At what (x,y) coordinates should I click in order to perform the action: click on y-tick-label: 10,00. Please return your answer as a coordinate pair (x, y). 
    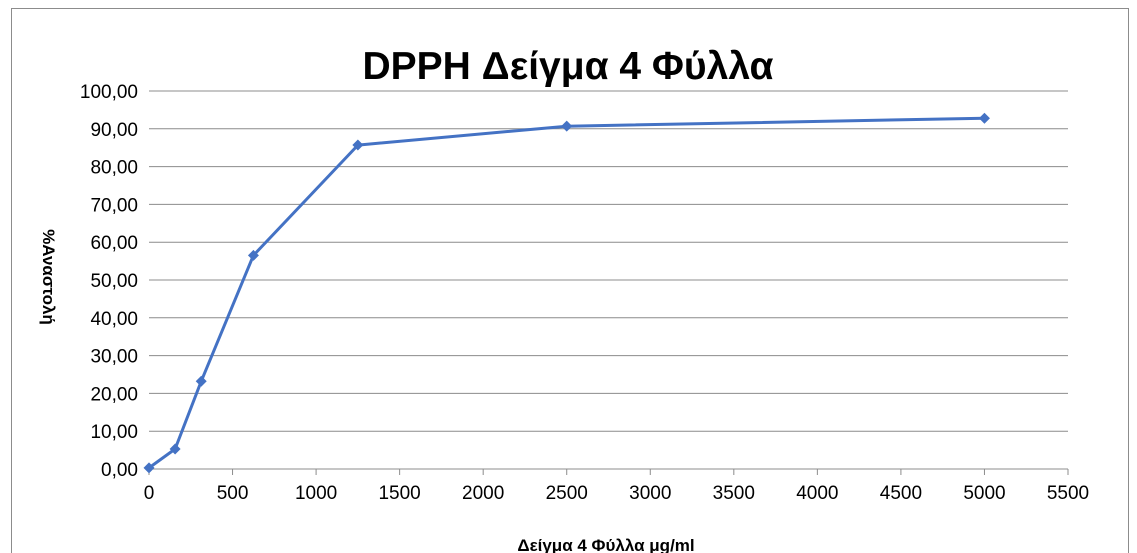
    Looking at the image, I should click on (114, 432).